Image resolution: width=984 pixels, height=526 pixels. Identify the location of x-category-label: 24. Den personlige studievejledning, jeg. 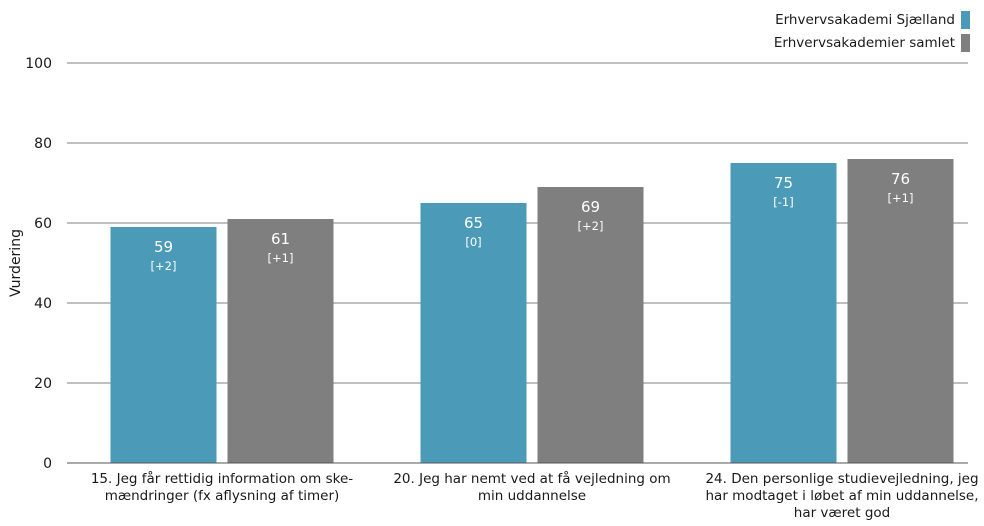
(841, 479).